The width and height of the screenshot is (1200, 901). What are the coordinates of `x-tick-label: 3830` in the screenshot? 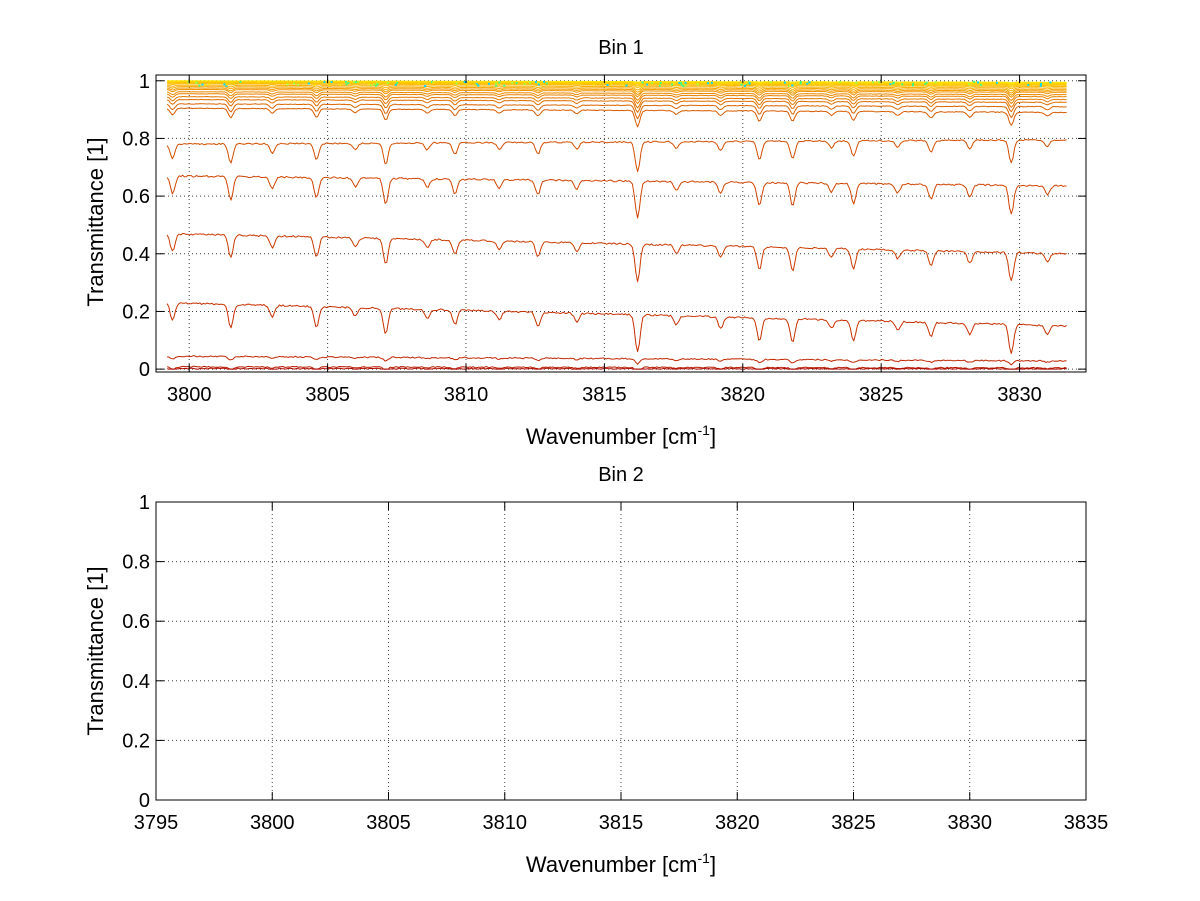 It's located at (970, 823).